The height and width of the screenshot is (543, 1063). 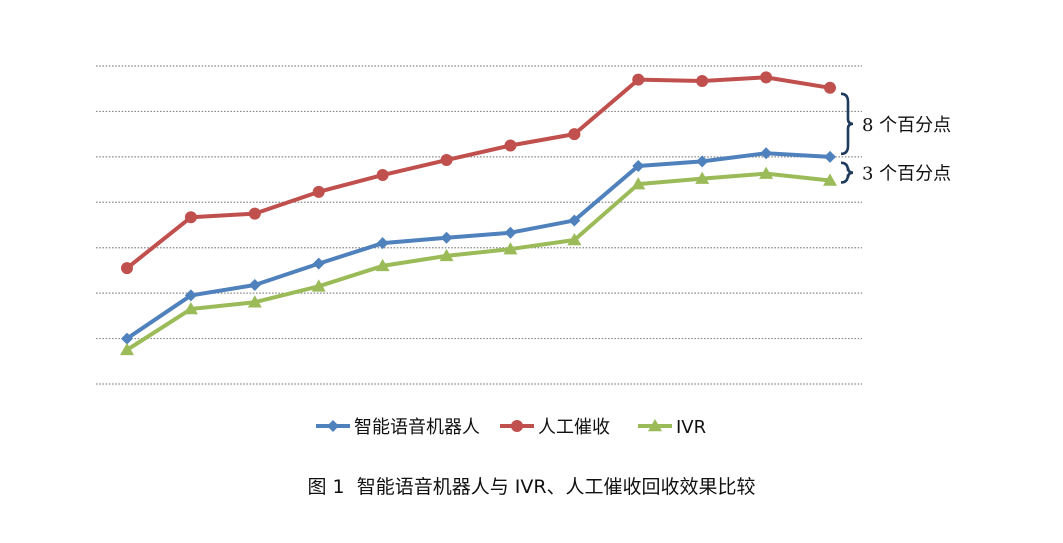 I want to click on legend-item-1: 智能语音机器人, so click(x=398, y=427).